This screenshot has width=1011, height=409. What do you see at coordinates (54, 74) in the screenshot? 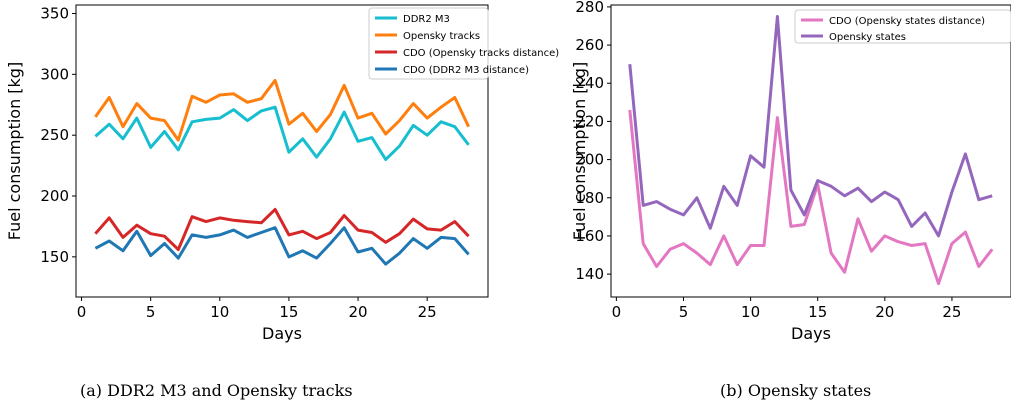
I see `y-tick-label: 300` at bounding box center [54, 74].